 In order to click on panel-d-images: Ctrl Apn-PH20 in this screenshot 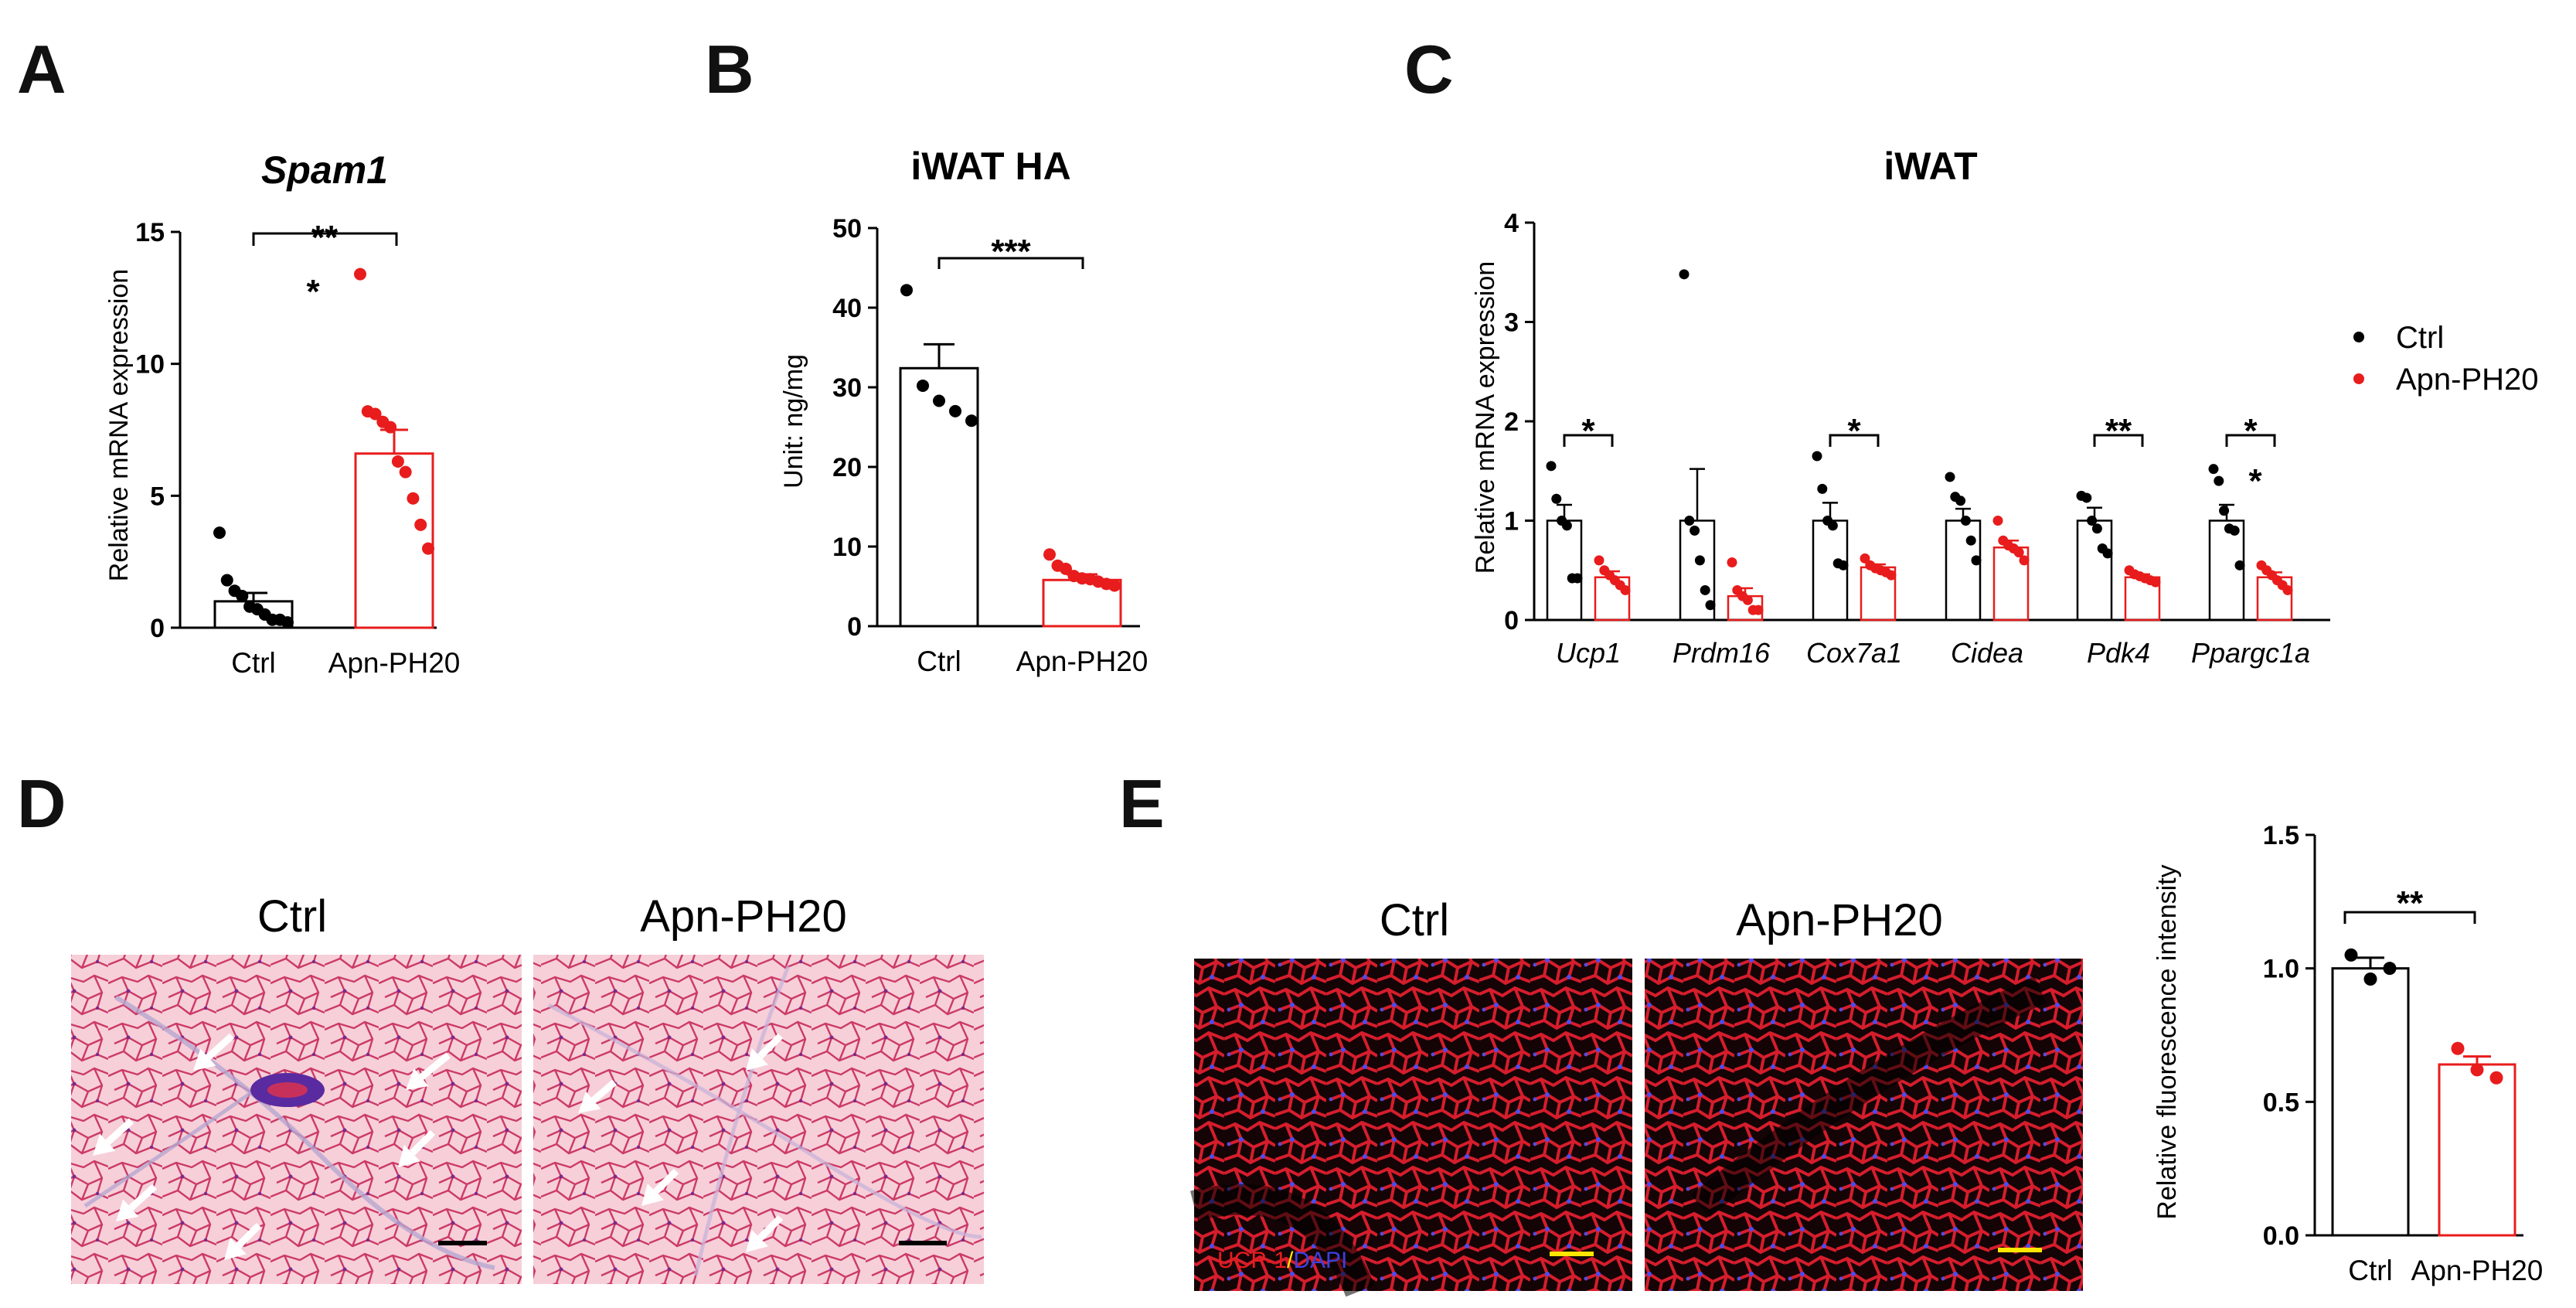, I will do `click(527, 1087)`.